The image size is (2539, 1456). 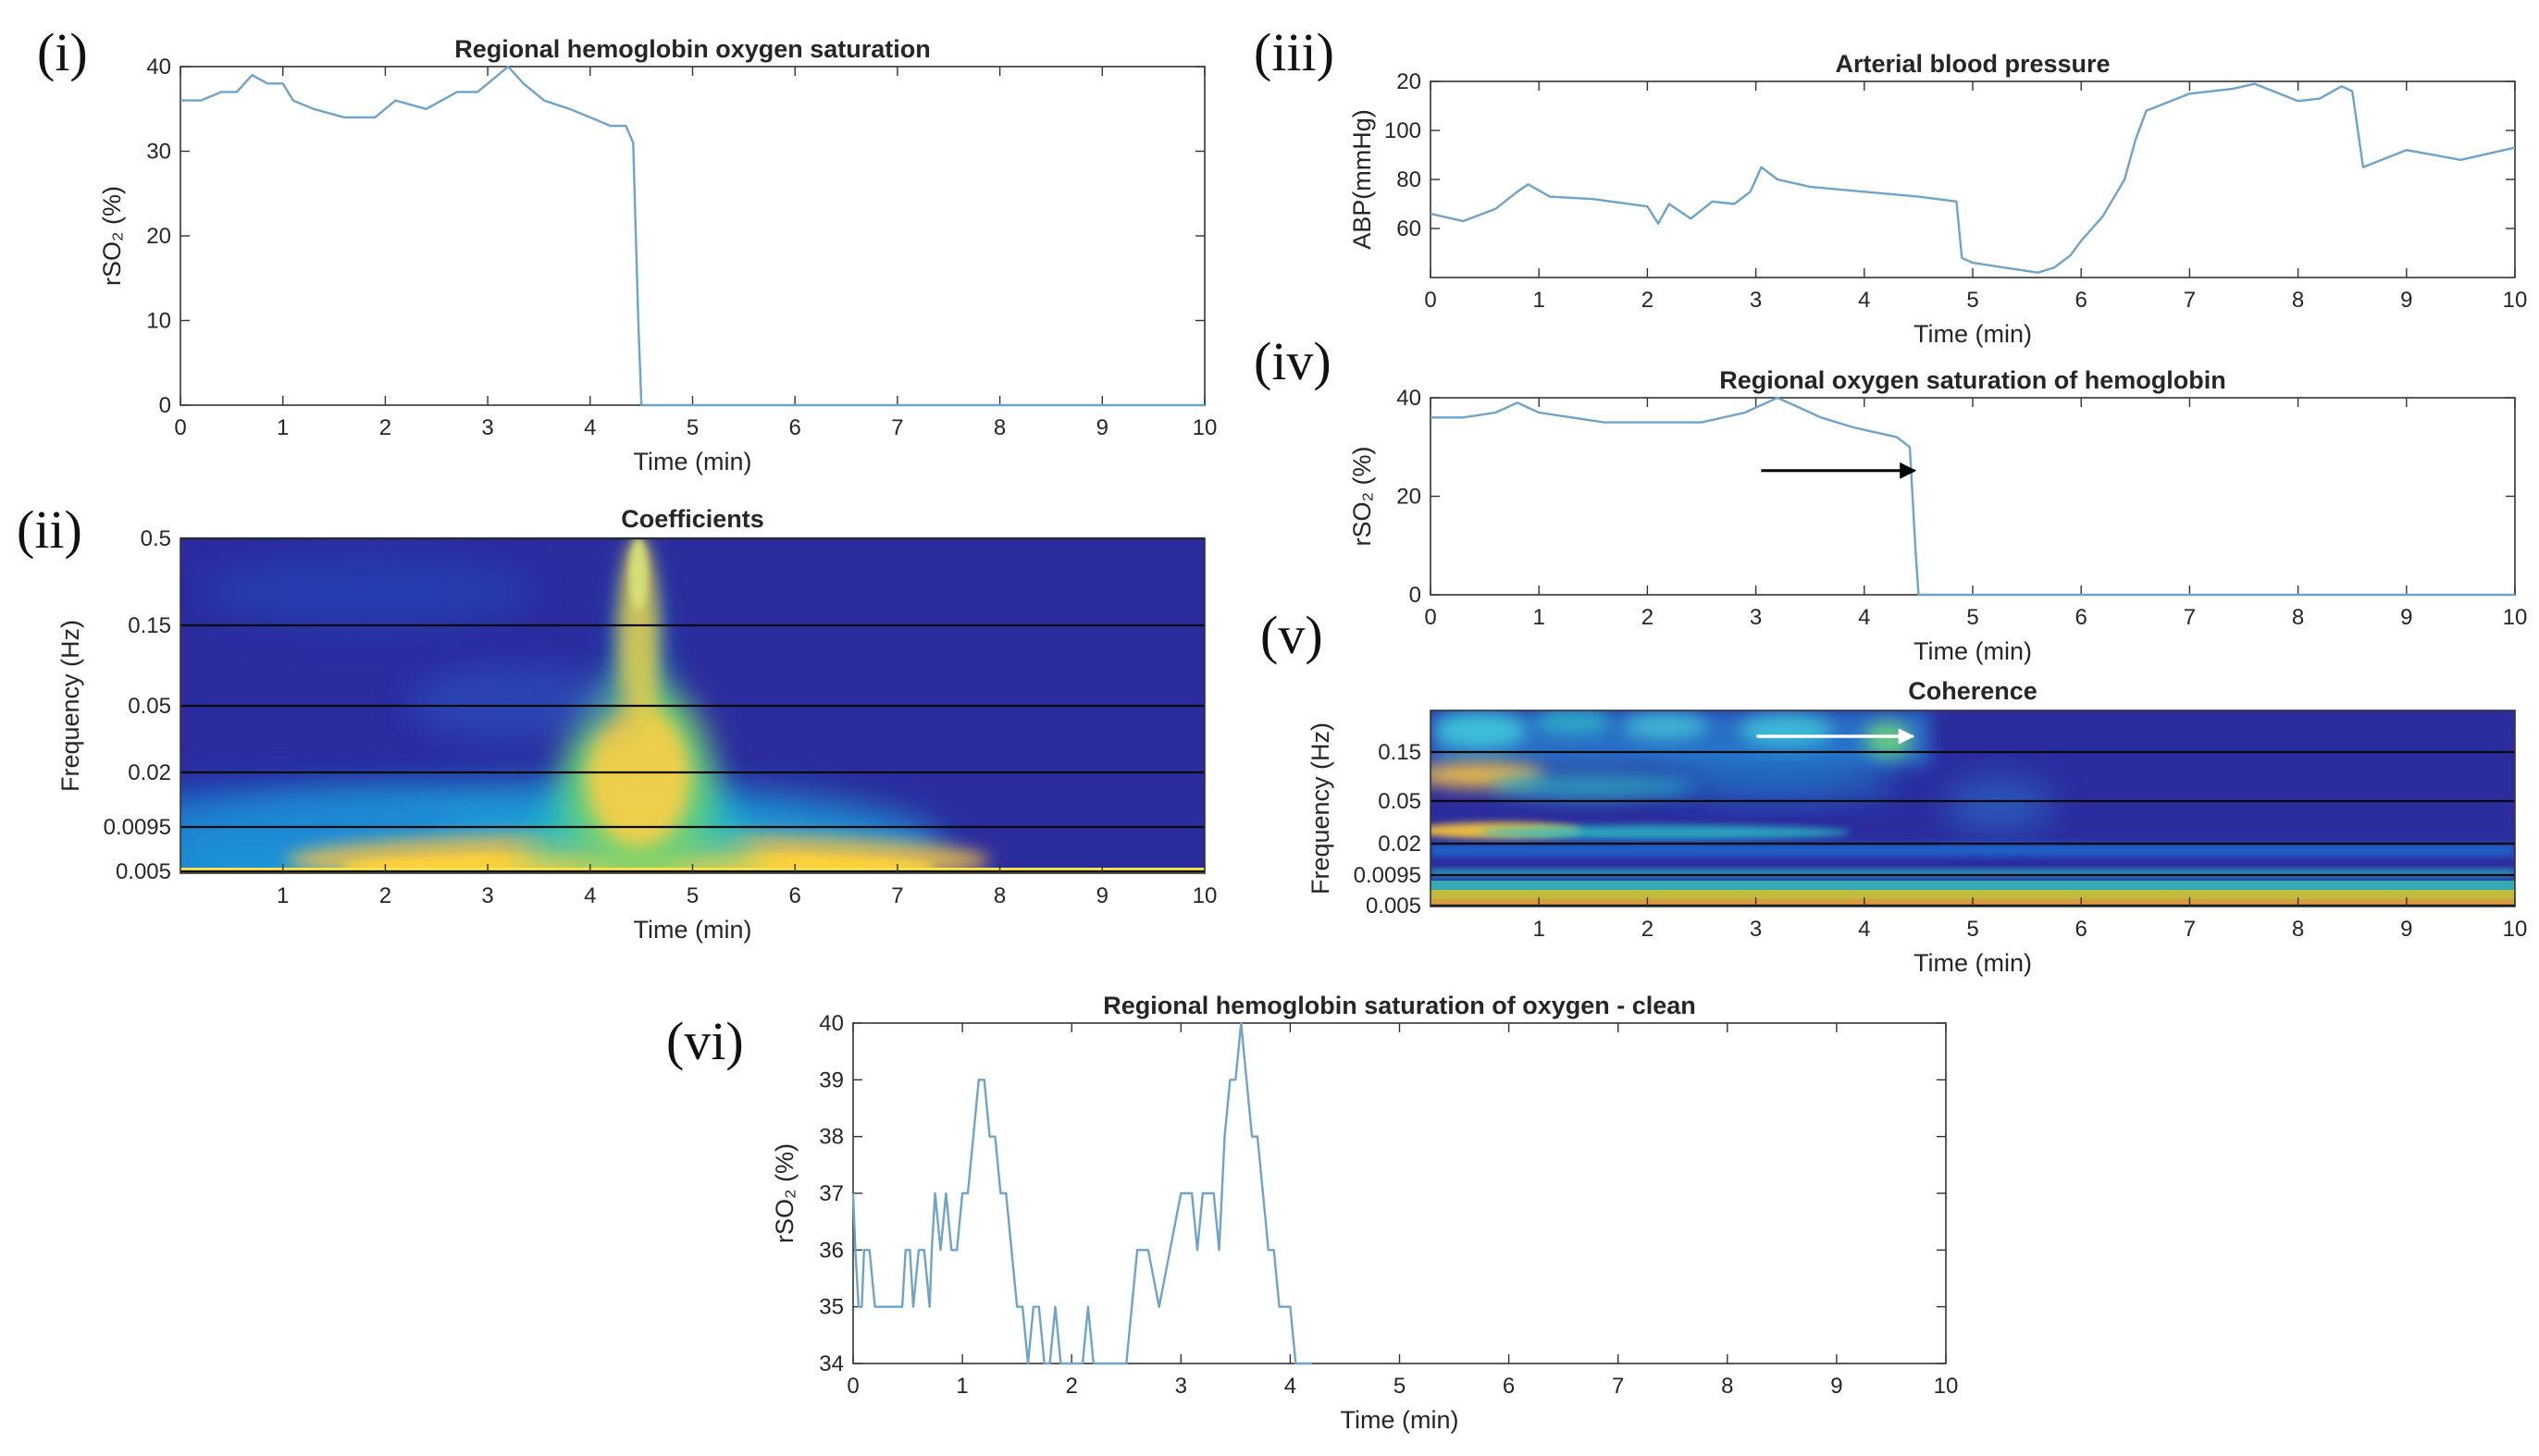 I want to click on chart-title: Regional hemoglobin oxygen saturation, so click(x=692, y=49).